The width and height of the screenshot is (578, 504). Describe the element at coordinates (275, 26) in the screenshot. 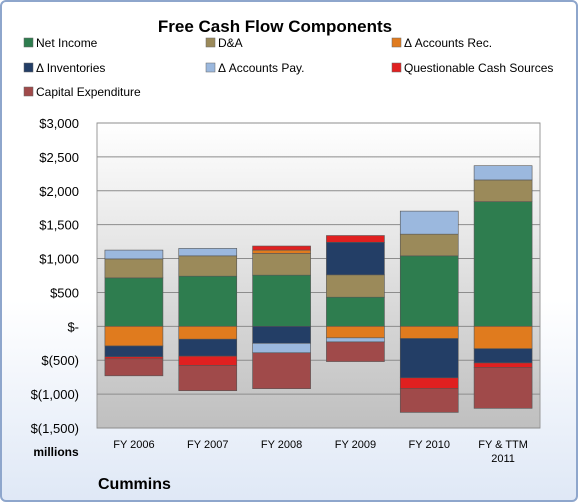

I see `chart-title: Free Cash Flow Components` at that location.